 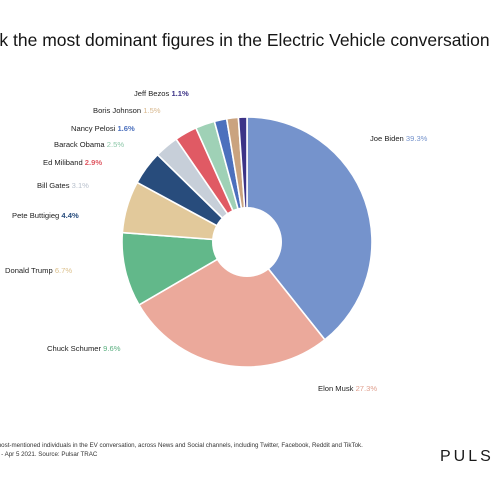 I want to click on slice-label-value: 1.5%, so click(x=152, y=110).